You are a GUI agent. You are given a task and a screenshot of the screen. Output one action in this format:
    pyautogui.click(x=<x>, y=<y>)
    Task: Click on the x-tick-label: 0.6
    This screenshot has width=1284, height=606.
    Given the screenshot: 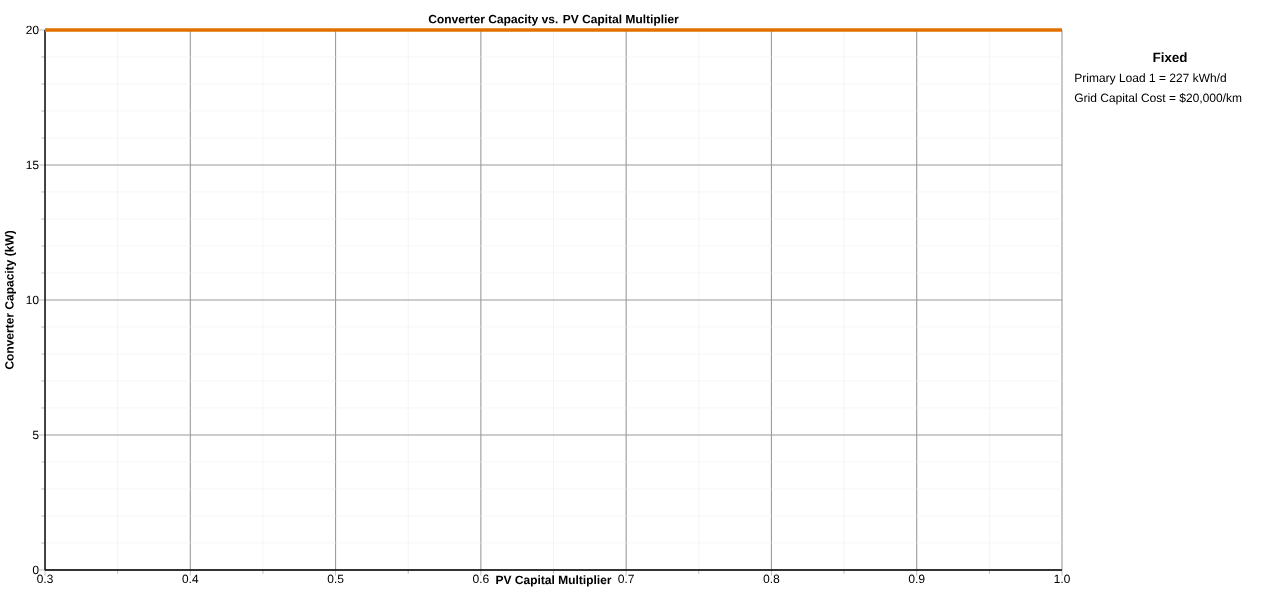 What is the action you would take?
    pyautogui.click(x=480, y=579)
    